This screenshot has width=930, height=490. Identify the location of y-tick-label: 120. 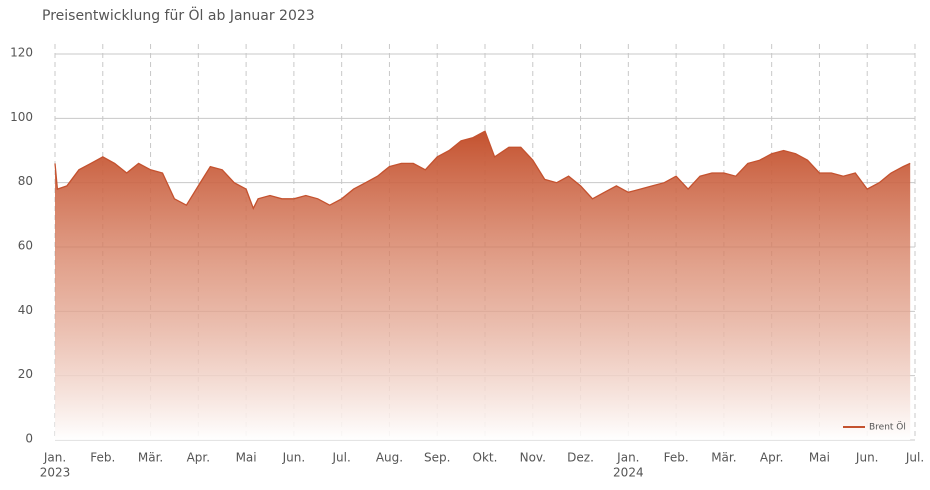
(21, 53).